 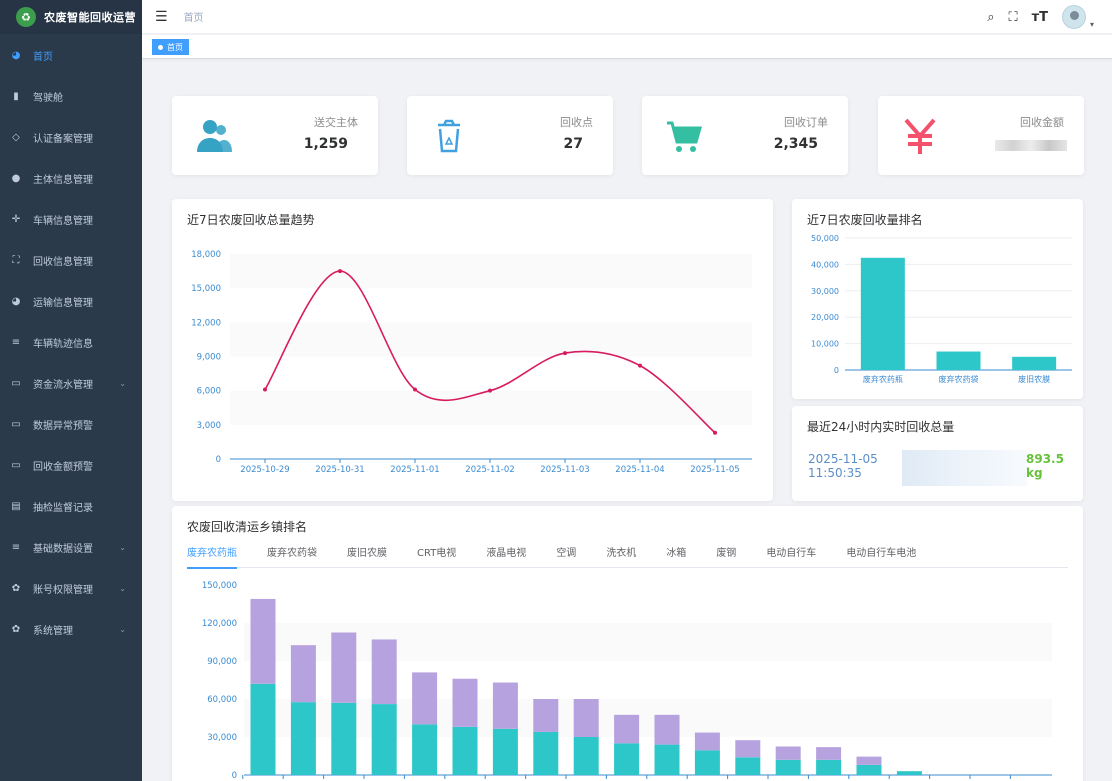 I want to click on x-tick-label: 2025-11-01, so click(x=414, y=470).